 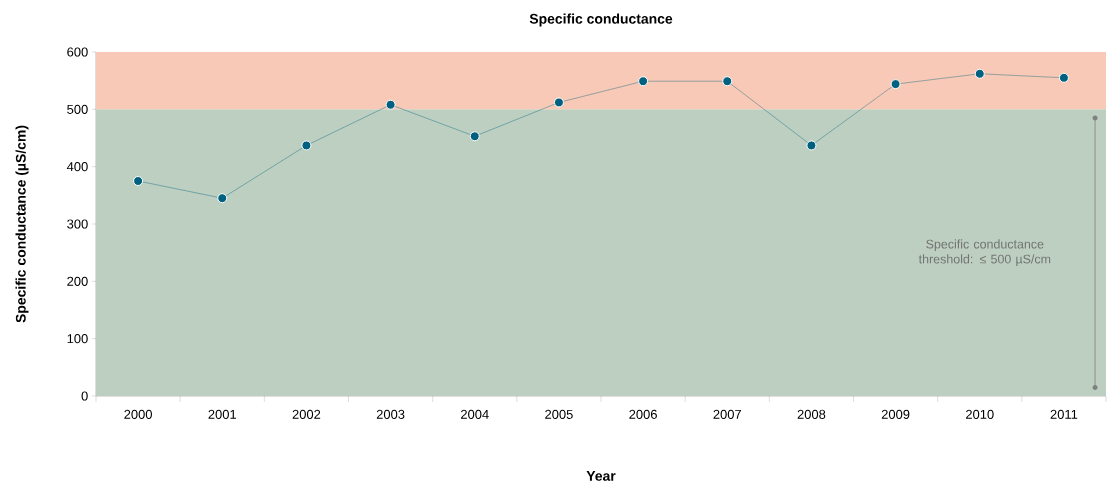 What do you see at coordinates (895, 414) in the screenshot?
I see `x-tick-label: 2009` at bounding box center [895, 414].